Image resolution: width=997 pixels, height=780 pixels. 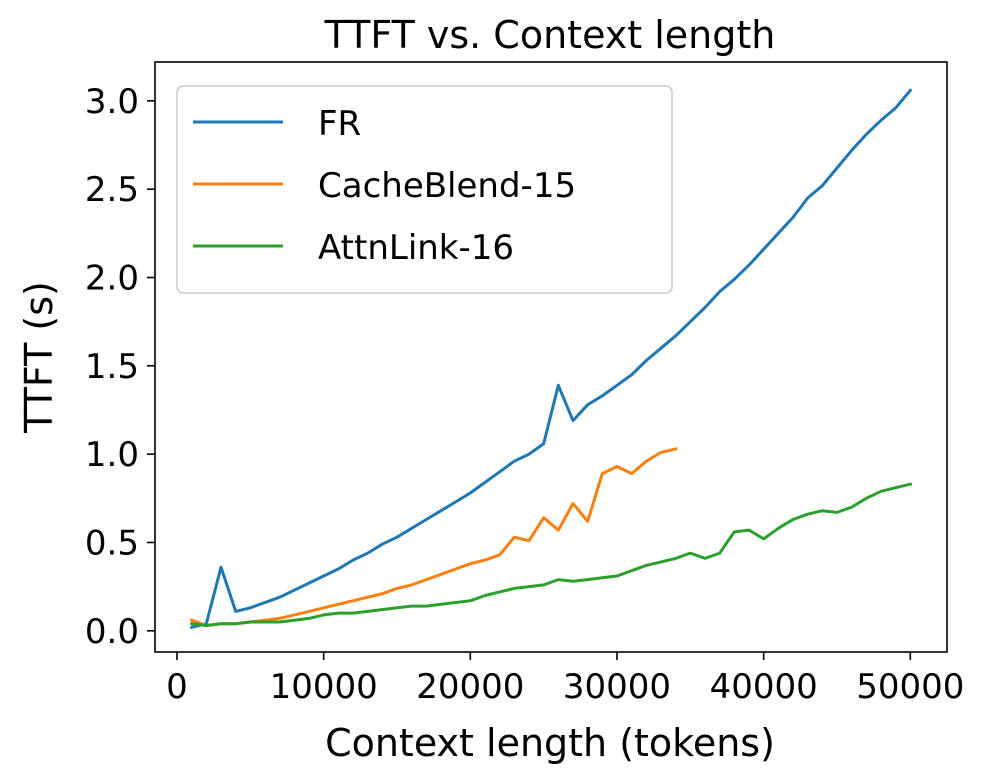 What do you see at coordinates (470, 687) in the screenshot?
I see `x-tick-label: 20000` at bounding box center [470, 687].